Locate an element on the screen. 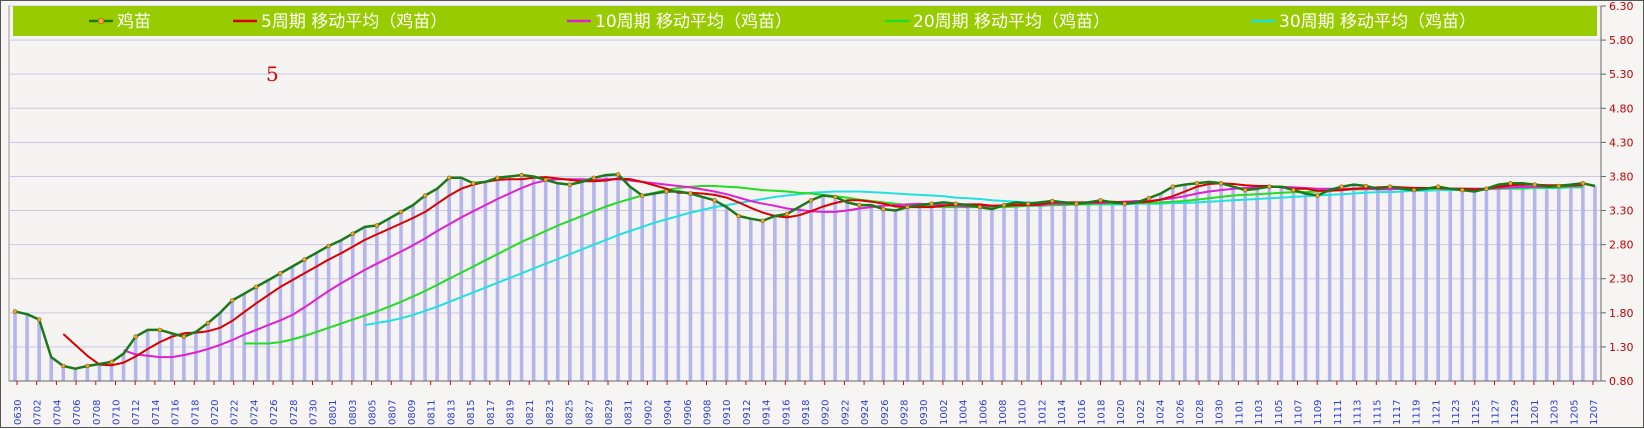  x-tick-label: 1012 is located at coordinates (1042, 412).